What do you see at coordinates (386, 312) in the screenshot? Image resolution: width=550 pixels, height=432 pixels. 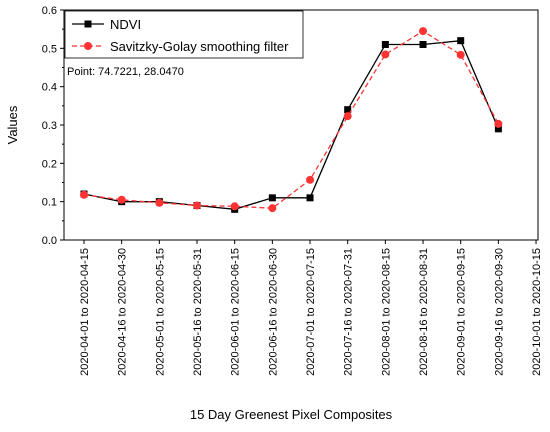 I see `x-tick-label: 2020-08-01 to 2020-08-15` at bounding box center [386, 312].